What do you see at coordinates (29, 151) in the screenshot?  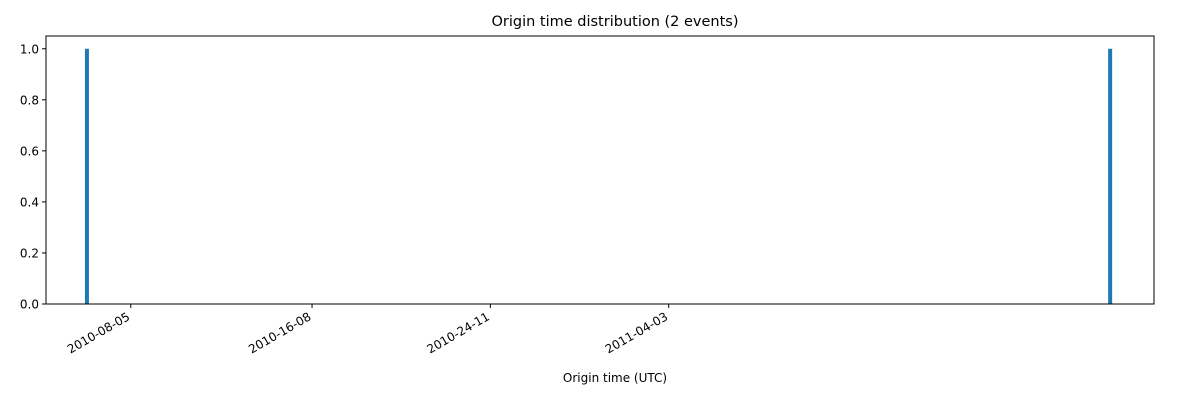 I see `y-tick-label-3: 0.6` at bounding box center [29, 151].